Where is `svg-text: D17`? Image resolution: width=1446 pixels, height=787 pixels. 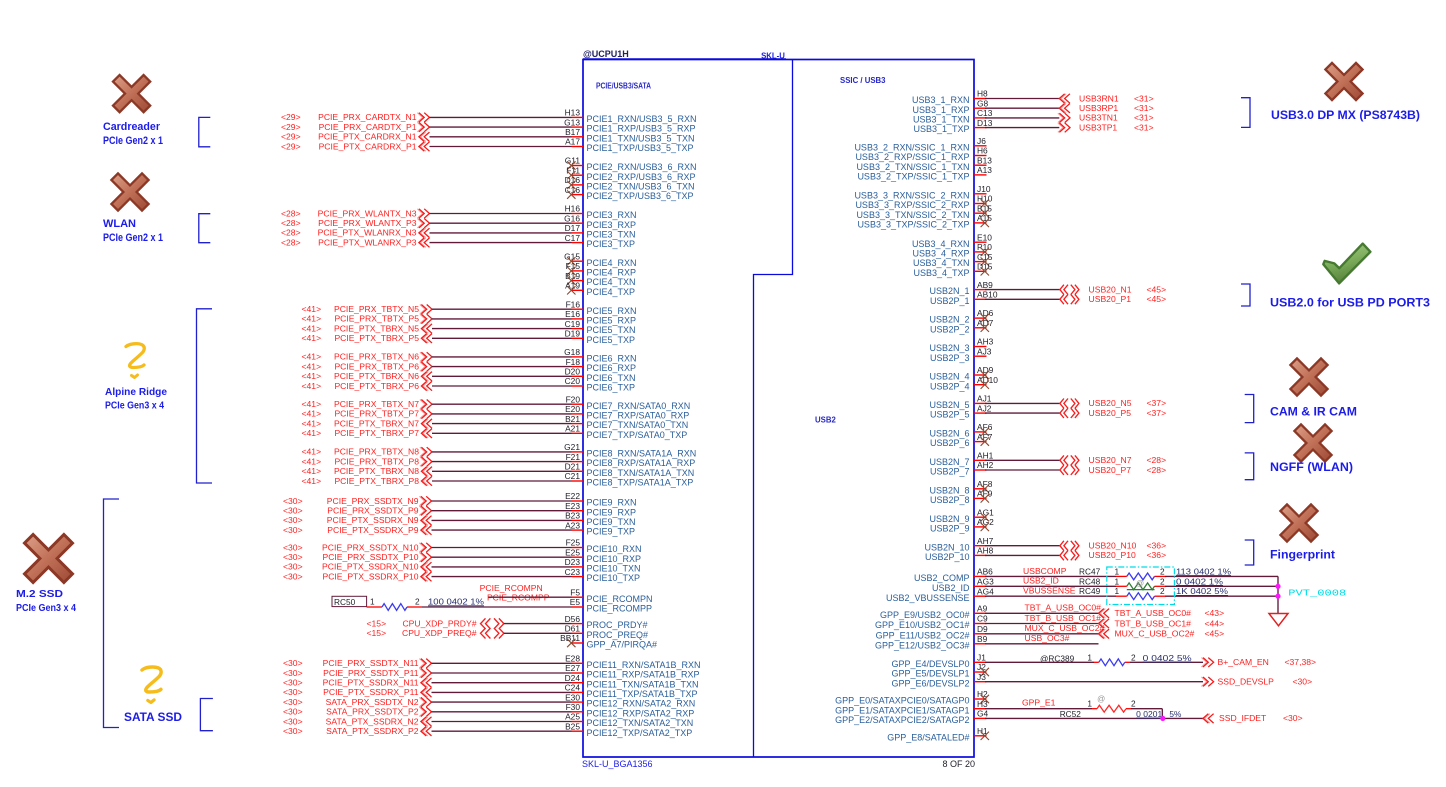 svg-text: D17 is located at coordinates (573, 228).